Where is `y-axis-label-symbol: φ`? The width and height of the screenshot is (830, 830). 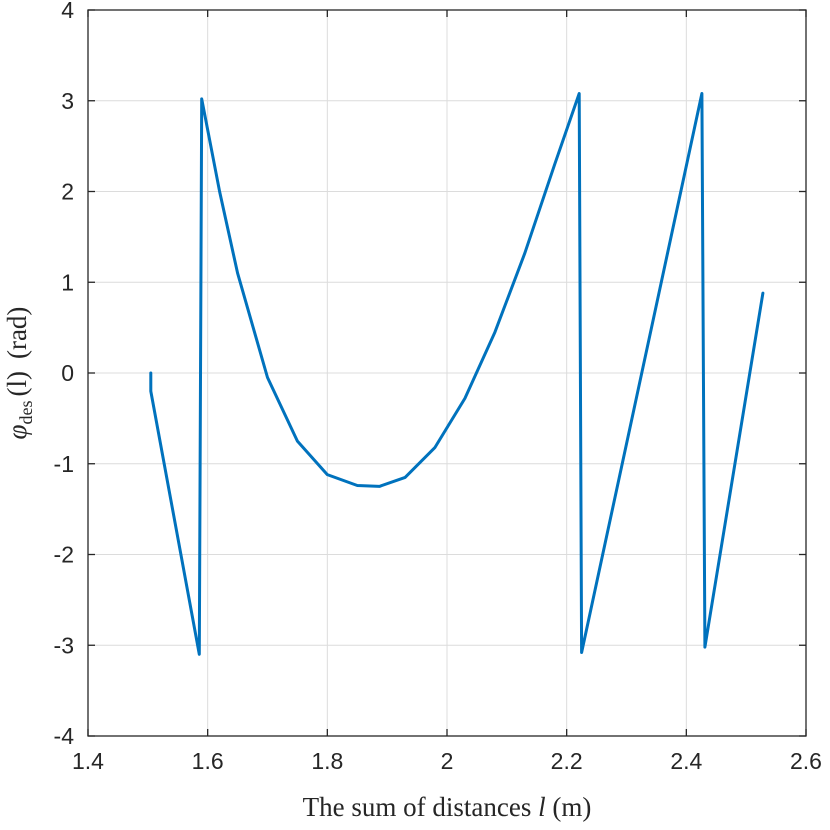
y-axis-label-symbol: φ is located at coordinates (17, 431).